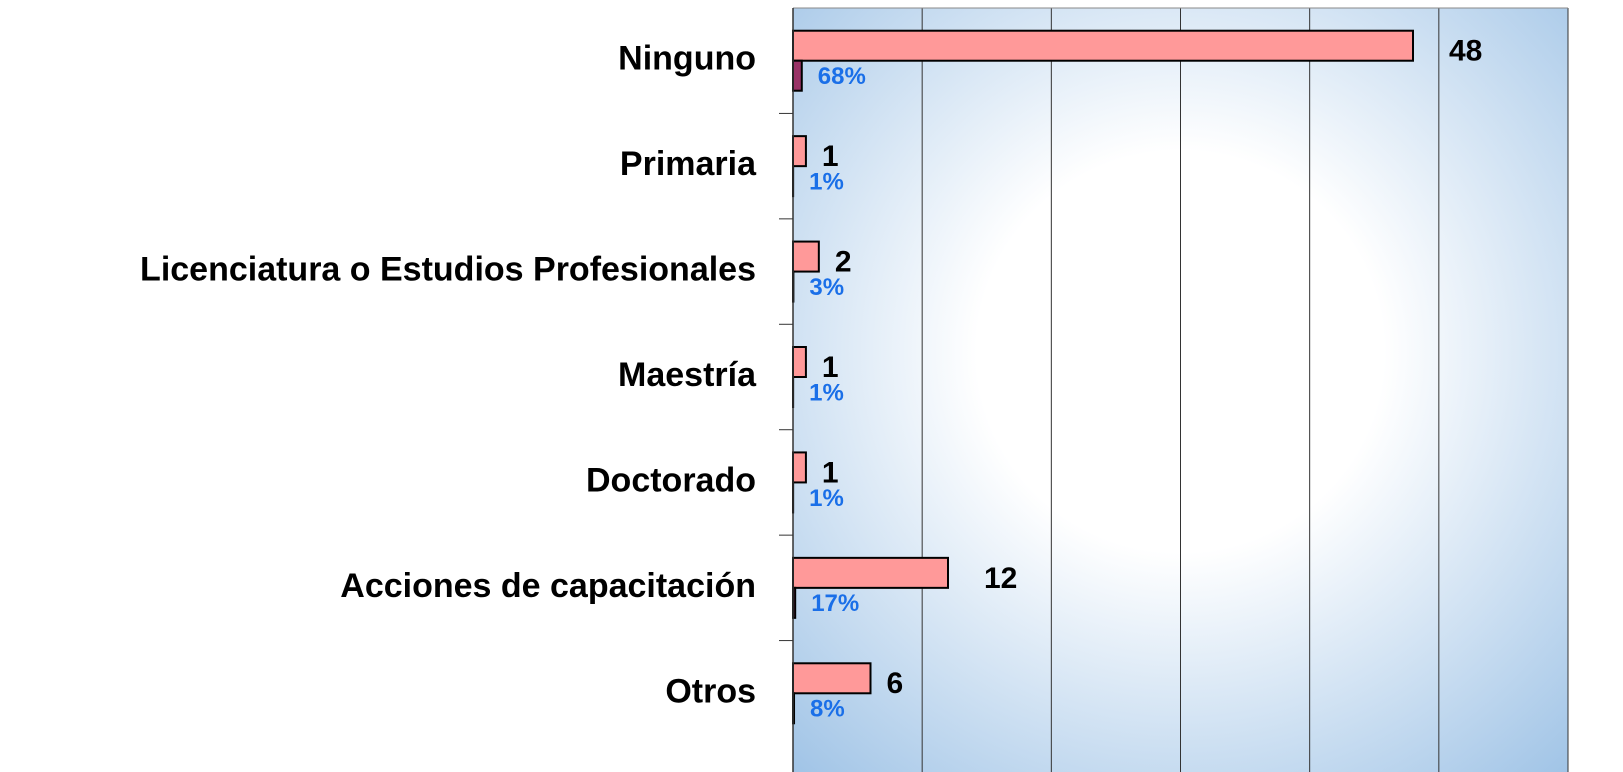  I want to click on category-label: Maestría, so click(687, 375).